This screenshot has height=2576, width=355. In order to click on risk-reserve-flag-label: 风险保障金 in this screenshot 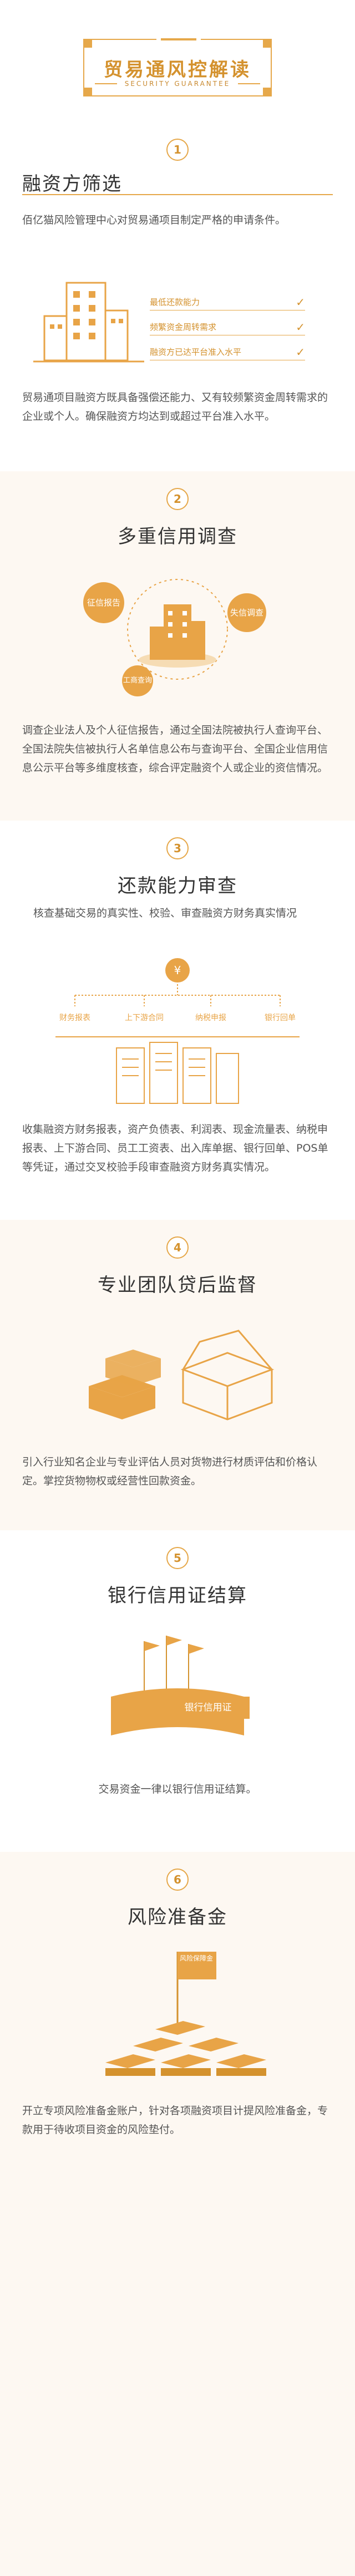, I will do `click(196, 1958)`.